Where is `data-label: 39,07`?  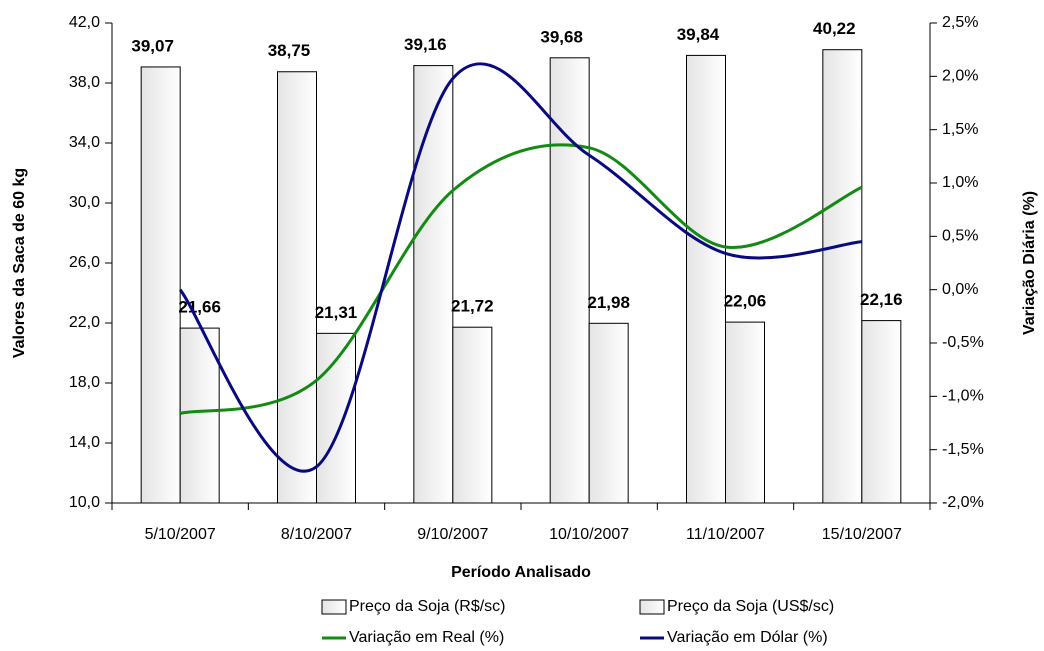 data-label: 39,07 is located at coordinates (152, 45).